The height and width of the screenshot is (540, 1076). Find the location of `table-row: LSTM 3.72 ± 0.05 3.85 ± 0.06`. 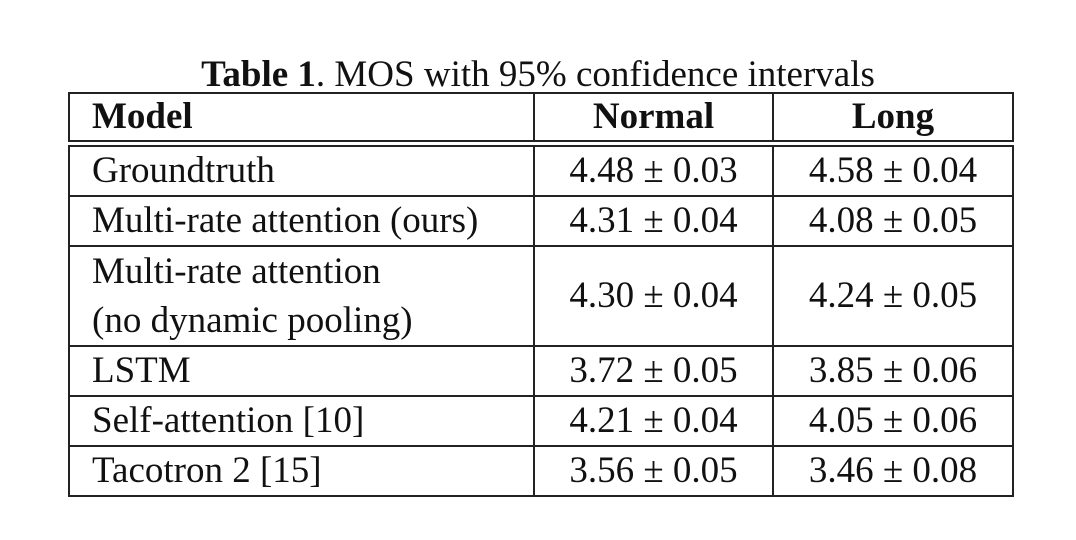

table-row: LSTM 3.72 ± 0.05 3.85 ± 0.06 is located at coordinates (541, 371).